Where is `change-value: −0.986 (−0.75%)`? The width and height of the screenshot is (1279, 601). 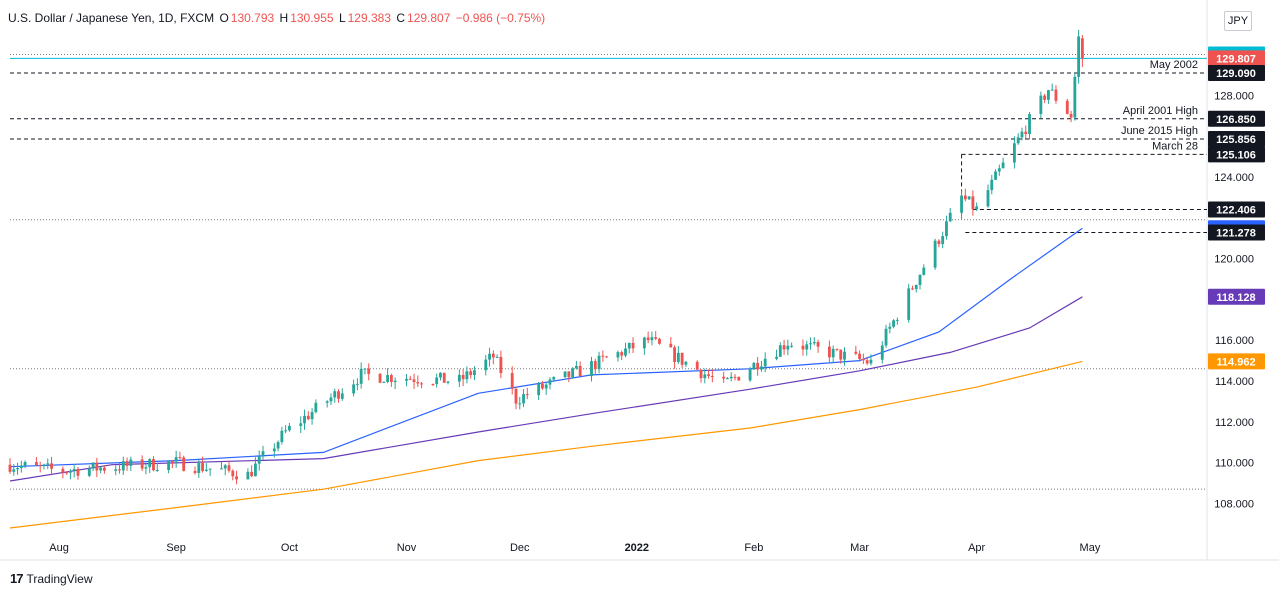
change-value: −0.986 (−0.75%) is located at coordinates (500, 18).